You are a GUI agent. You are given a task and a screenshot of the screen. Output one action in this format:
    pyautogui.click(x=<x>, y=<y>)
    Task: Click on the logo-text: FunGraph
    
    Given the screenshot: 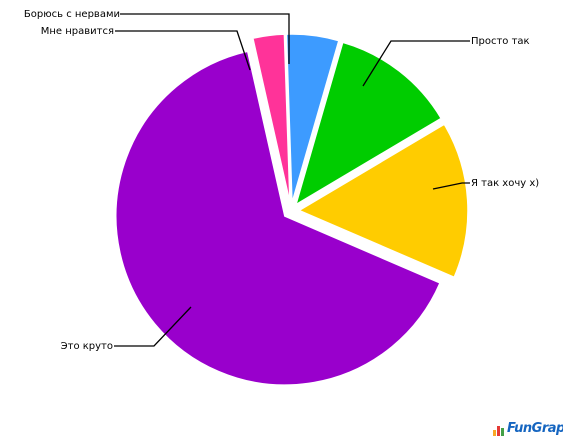 What is the action you would take?
    pyautogui.click(x=535, y=428)
    